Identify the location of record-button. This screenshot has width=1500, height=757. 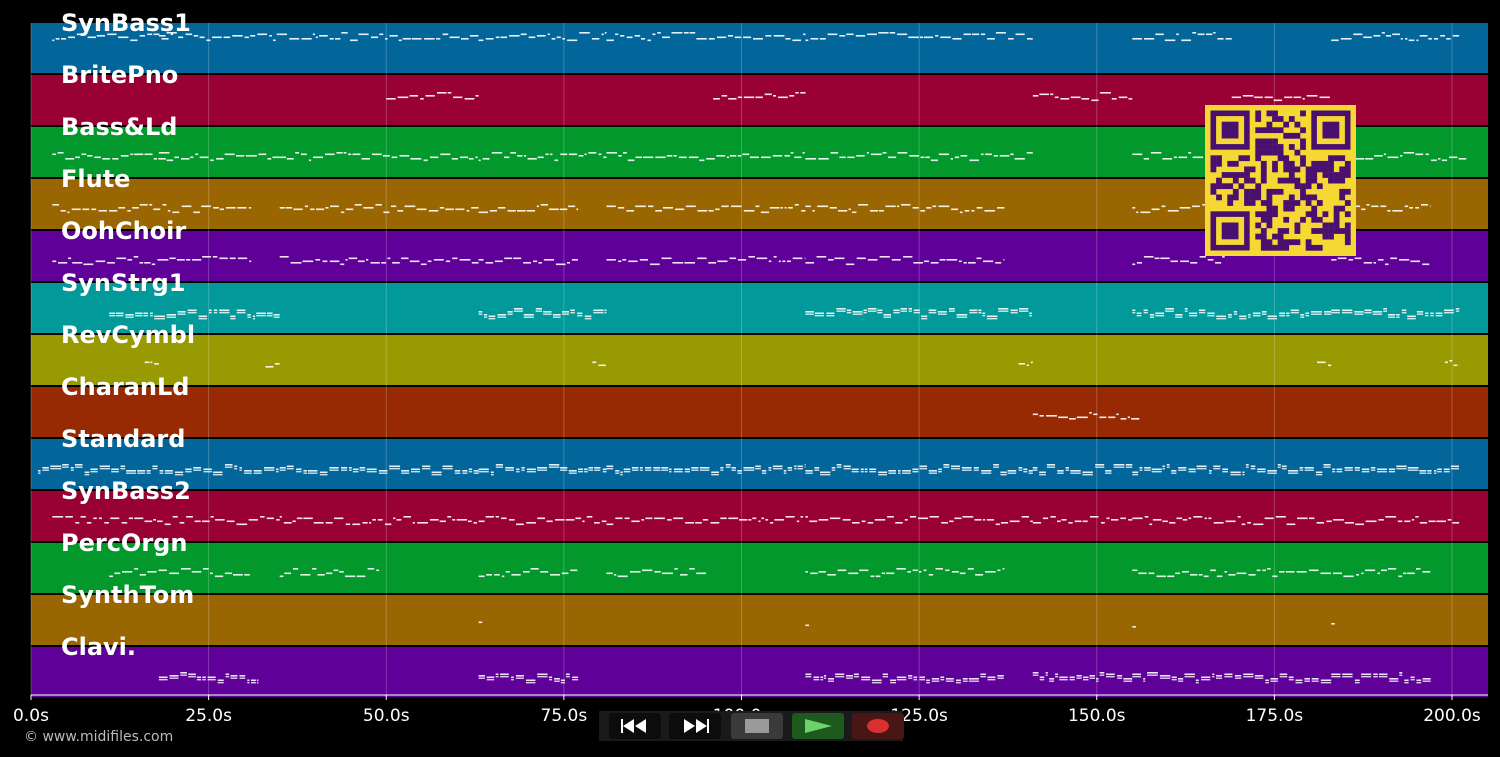
(878, 726).